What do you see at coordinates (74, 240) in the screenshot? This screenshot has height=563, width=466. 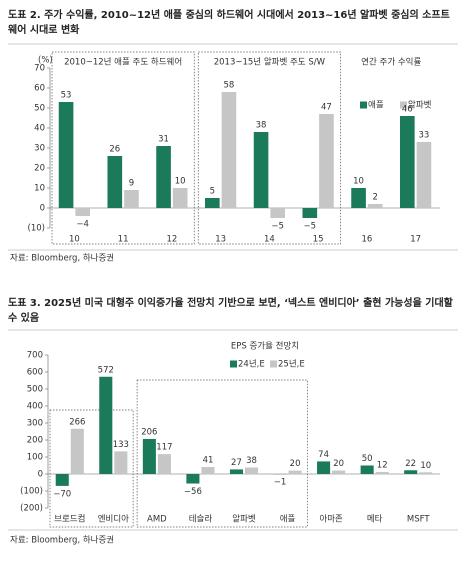 I see `x-tick-label: 10` at bounding box center [74, 240].